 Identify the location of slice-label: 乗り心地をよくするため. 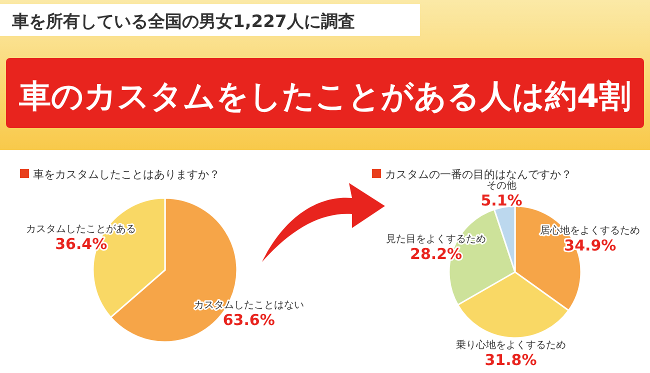
(511, 345).